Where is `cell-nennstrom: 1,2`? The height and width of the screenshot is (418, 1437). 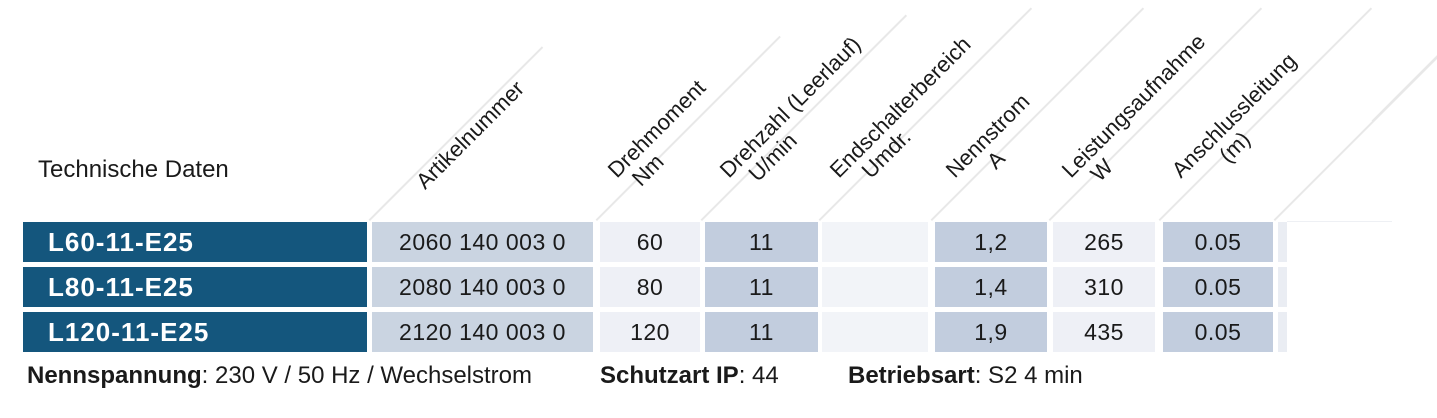 cell-nennstrom: 1,2 is located at coordinates (991, 242).